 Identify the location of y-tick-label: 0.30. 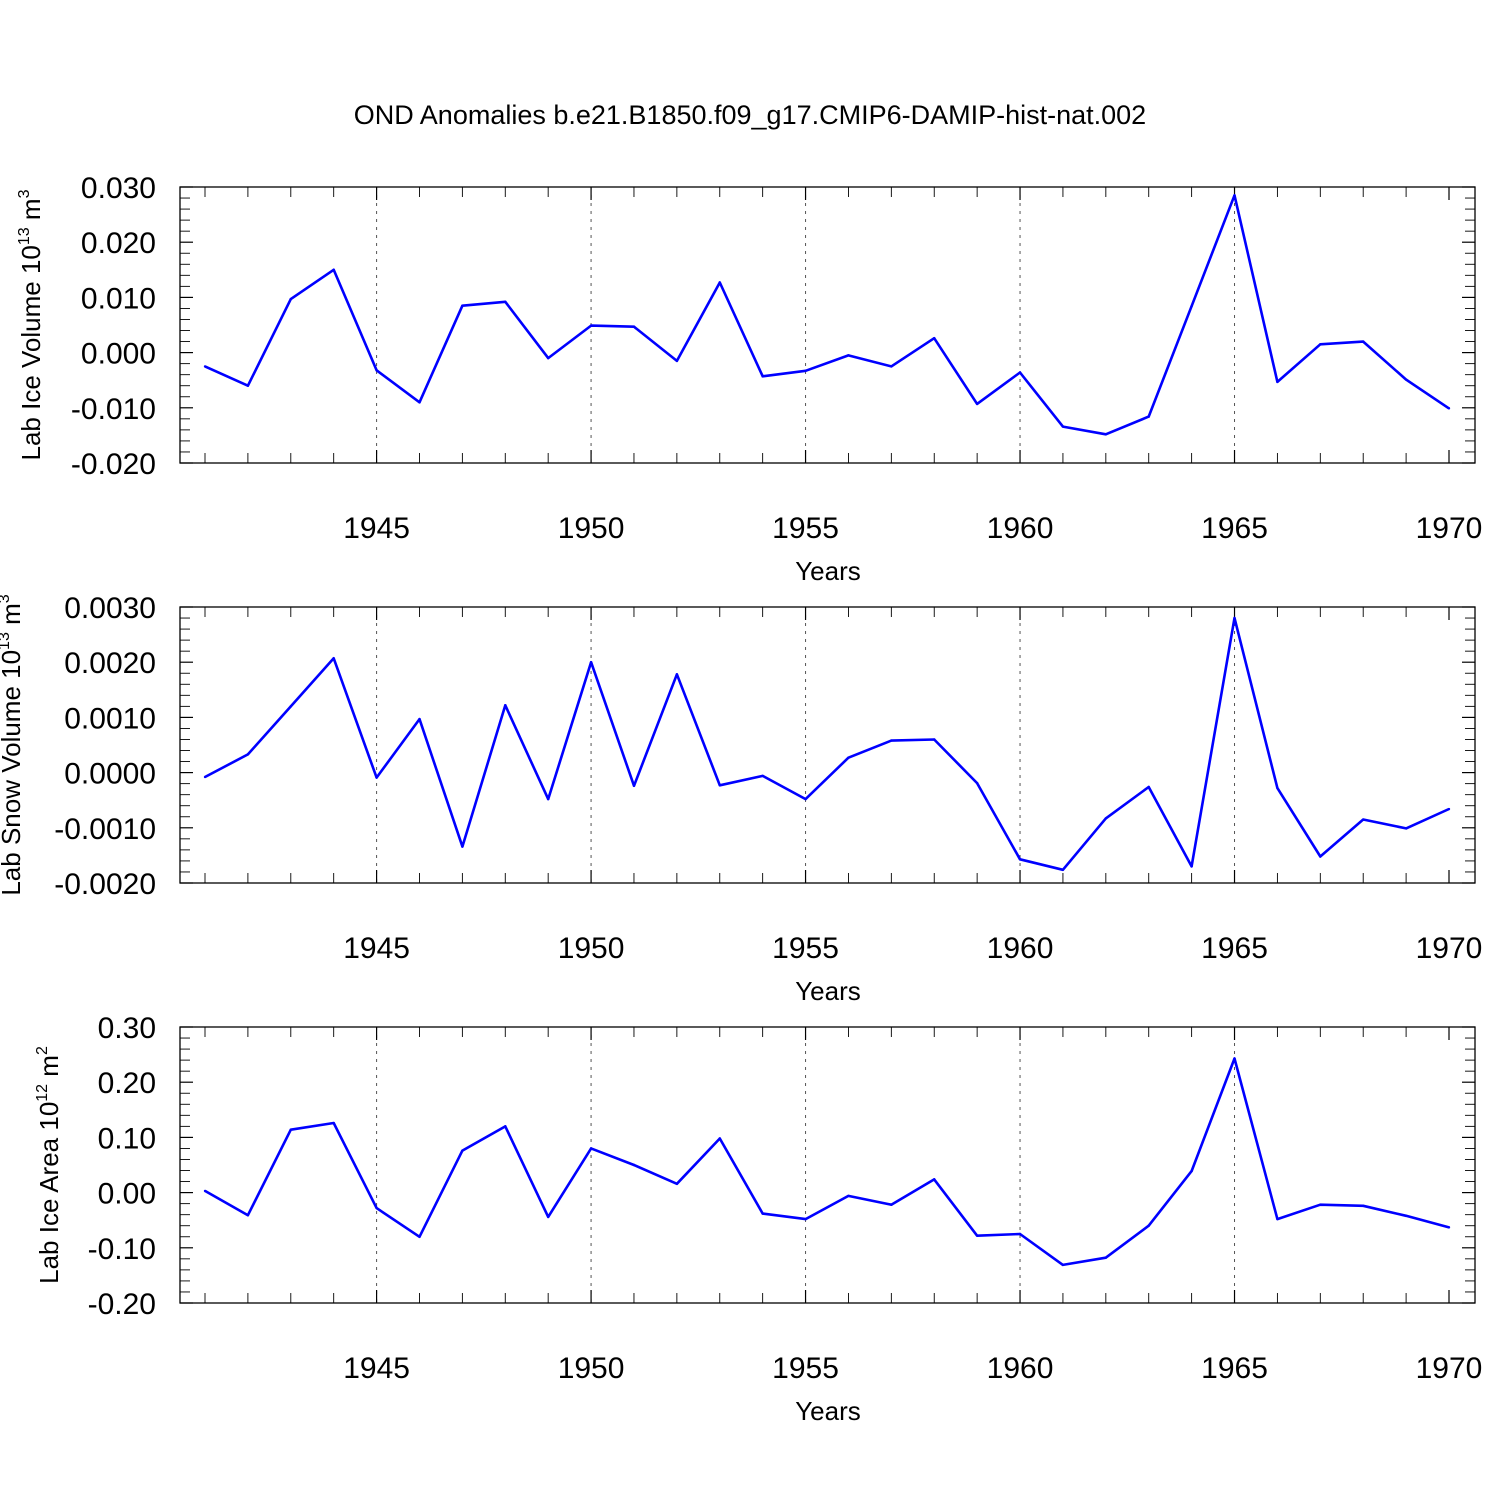
(127, 1028).